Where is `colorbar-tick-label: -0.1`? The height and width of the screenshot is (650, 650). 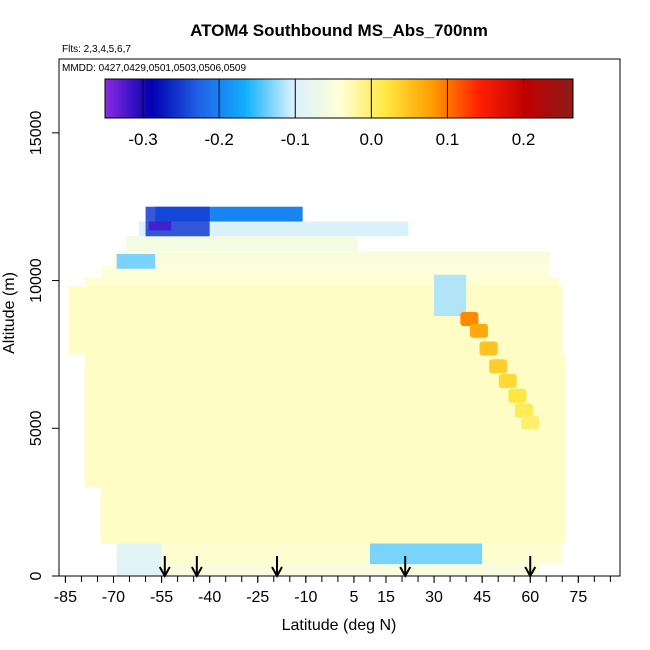 colorbar-tick-label: -0.1 is located at coordinates (295, 139).